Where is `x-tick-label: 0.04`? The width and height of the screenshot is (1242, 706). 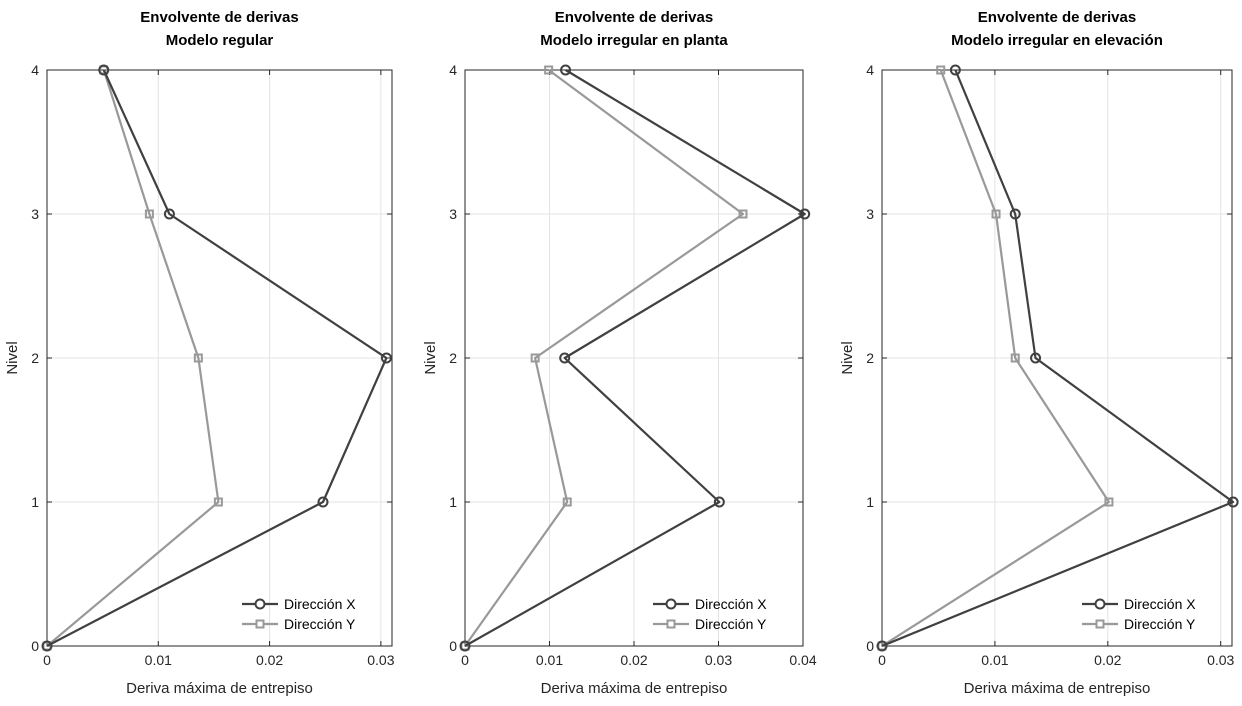 x-tick-label: 0.04 is located at coordinates (802, 660).